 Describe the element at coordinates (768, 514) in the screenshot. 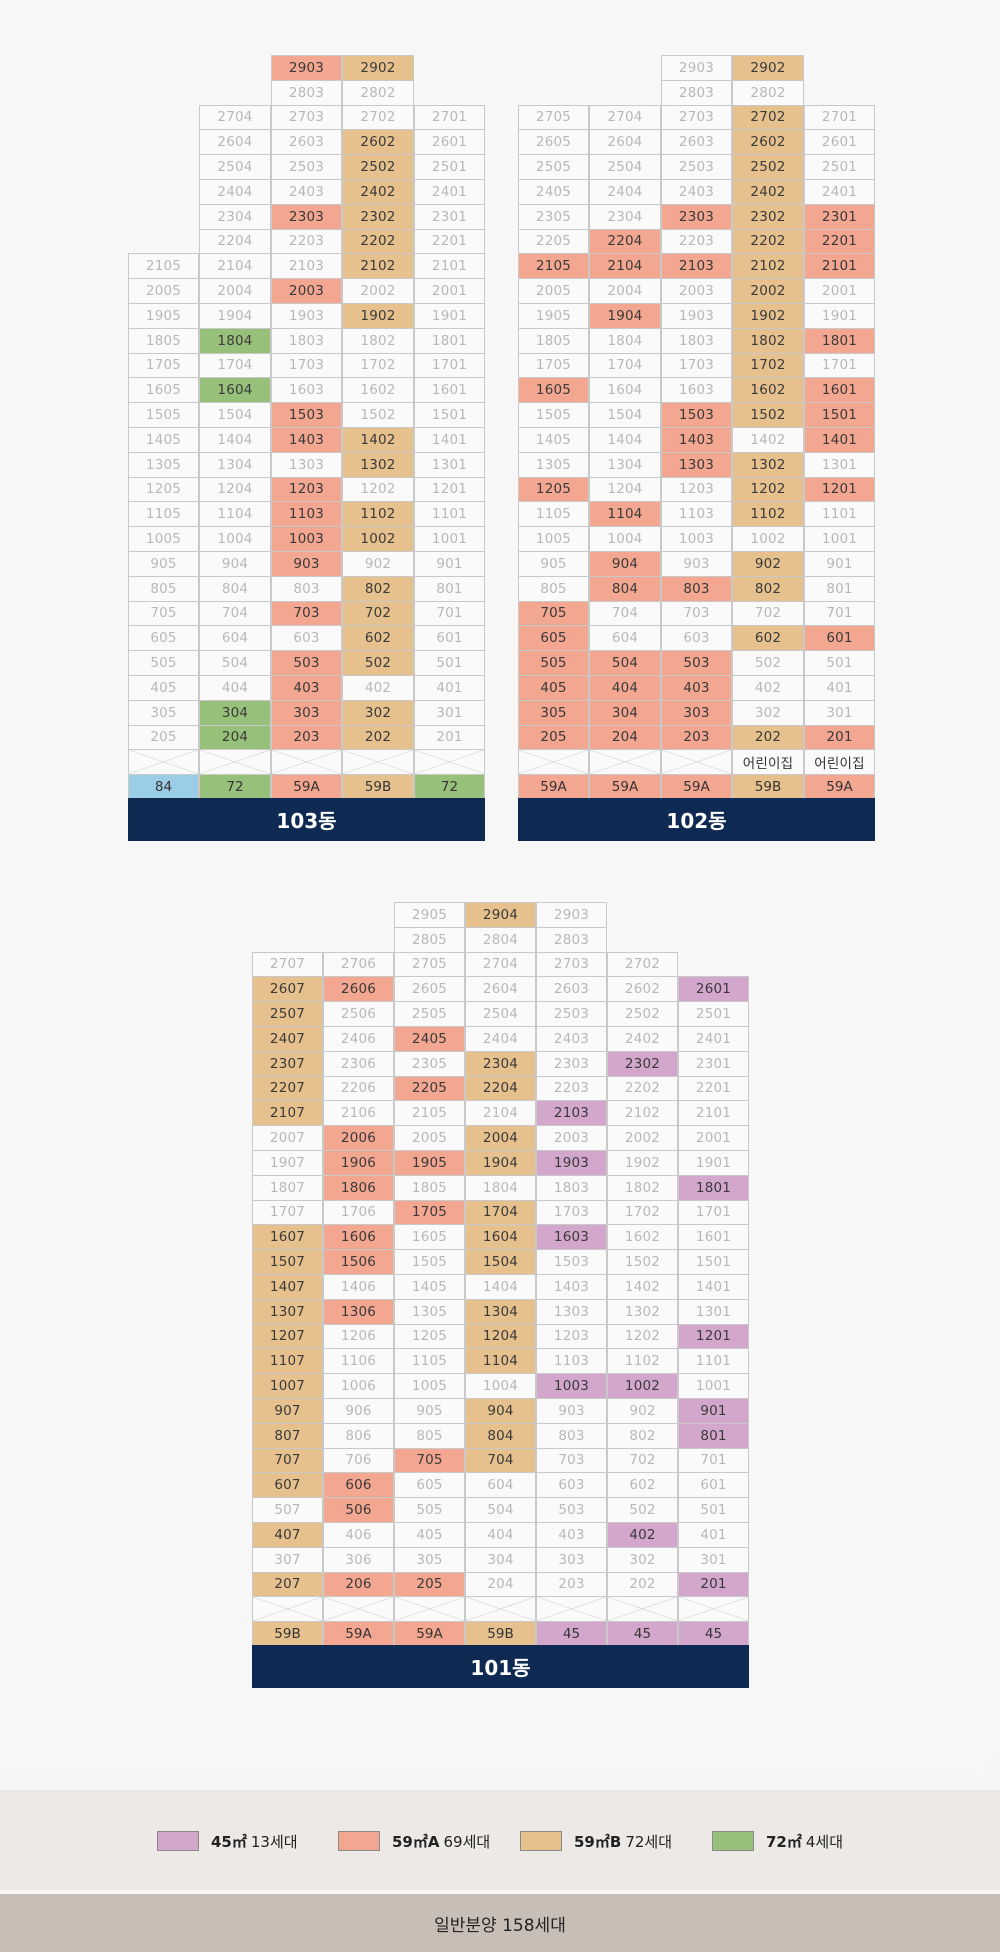

I see `unit-cell: 1102` at that location.